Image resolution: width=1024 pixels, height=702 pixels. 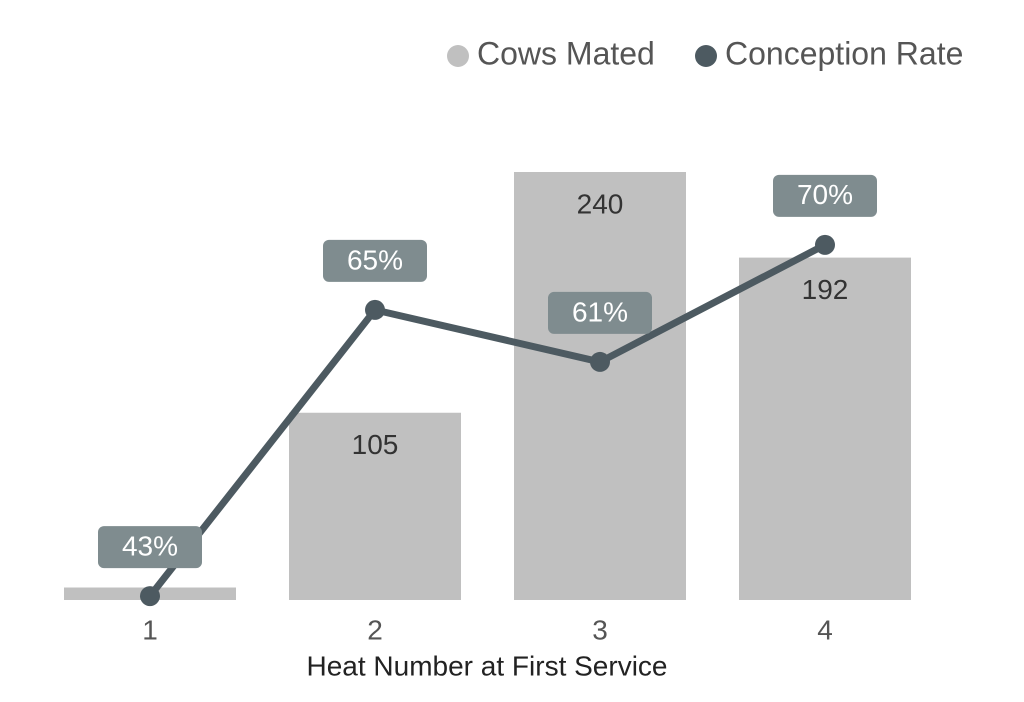 I want to click on line-value-label: 65%, so click(x=375, y=259).